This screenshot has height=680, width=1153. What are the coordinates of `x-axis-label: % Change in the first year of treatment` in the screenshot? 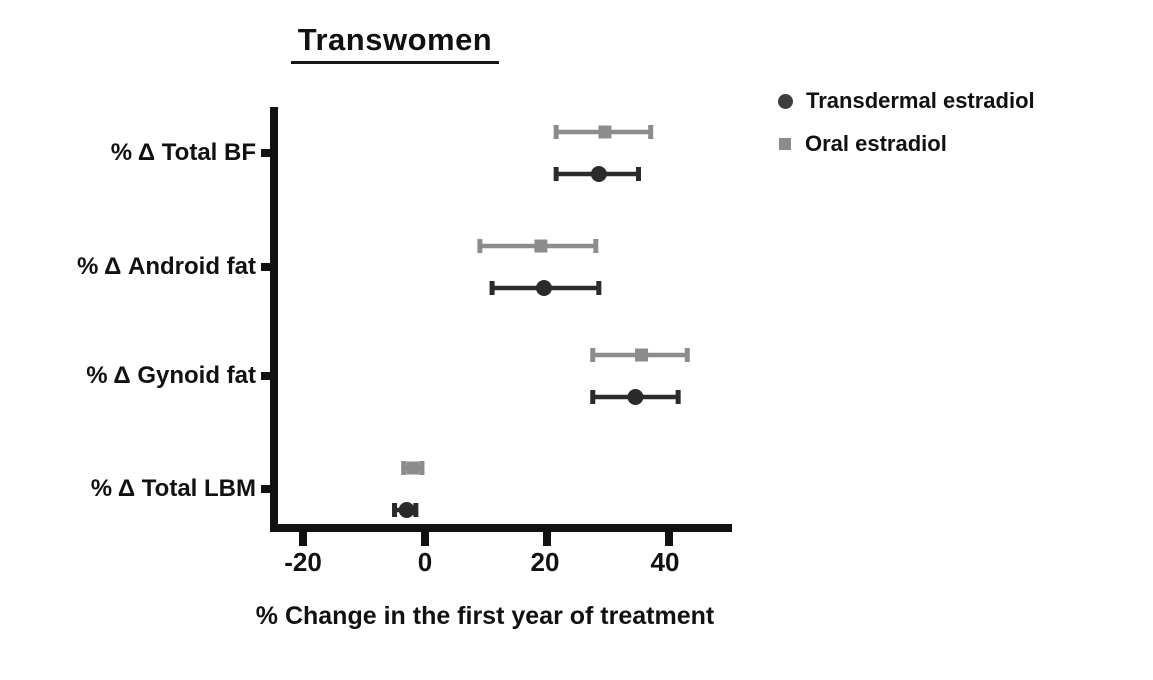 It's located at (485, 616).